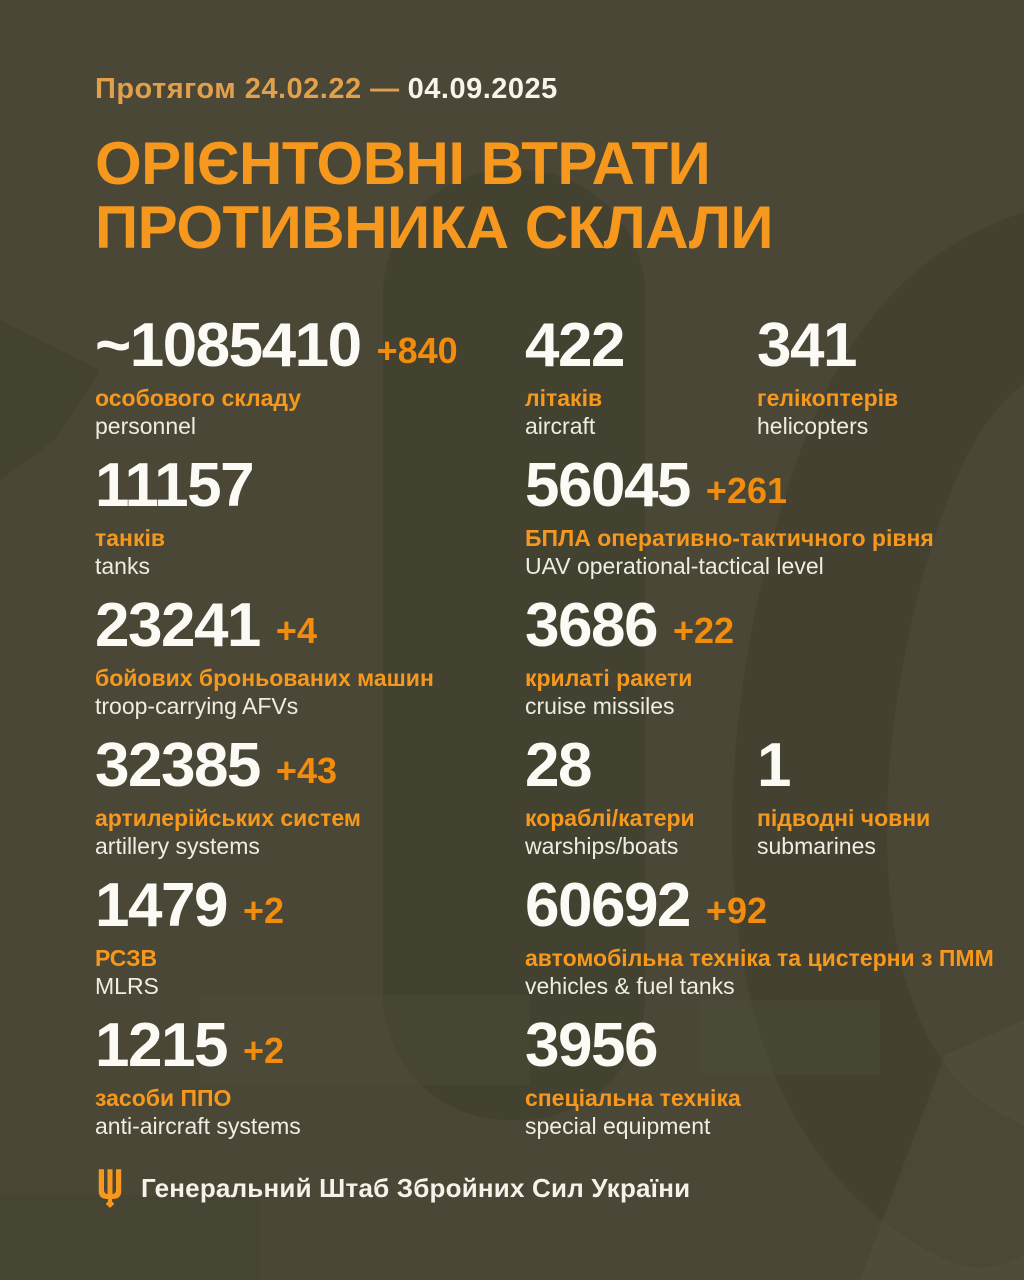 The height and width of the screenshot is (1280, 1024). Describe the element at coordinates (890, 795) in the screenshot. I see `stat-submarines: 1 підводні човни submarines` at that location.